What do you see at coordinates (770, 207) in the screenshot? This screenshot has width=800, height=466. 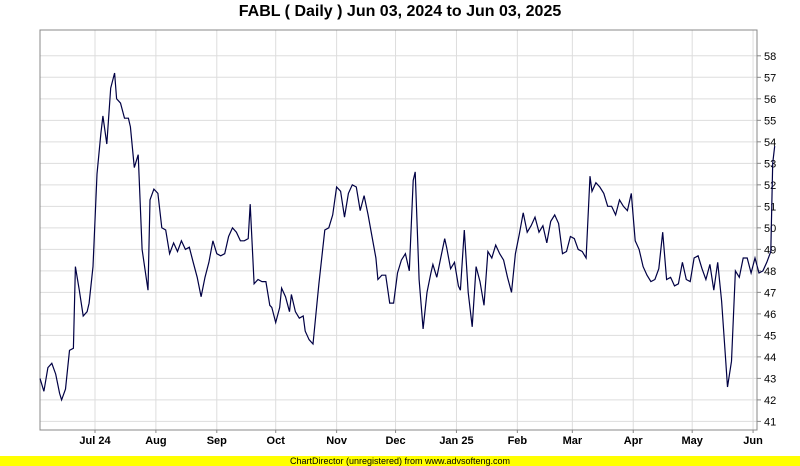 I see `y-tick-label: 51` at bounding box center [770, 207].